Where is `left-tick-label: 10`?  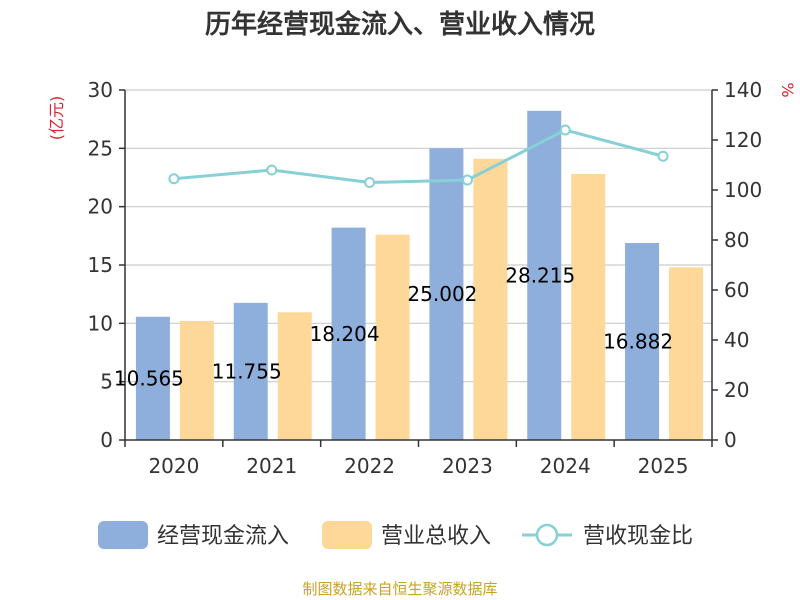 left-tick-label: 10 is located at coordinates (100, 323).